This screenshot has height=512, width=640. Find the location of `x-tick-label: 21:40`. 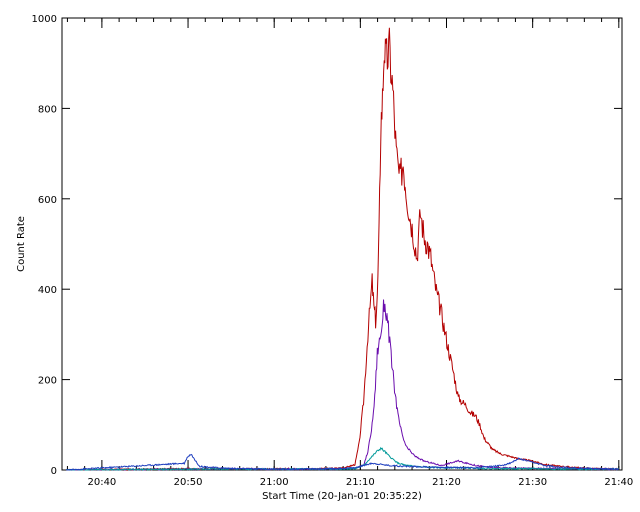

x-tick-label: 21:40 is located at coordinates (618, 482).